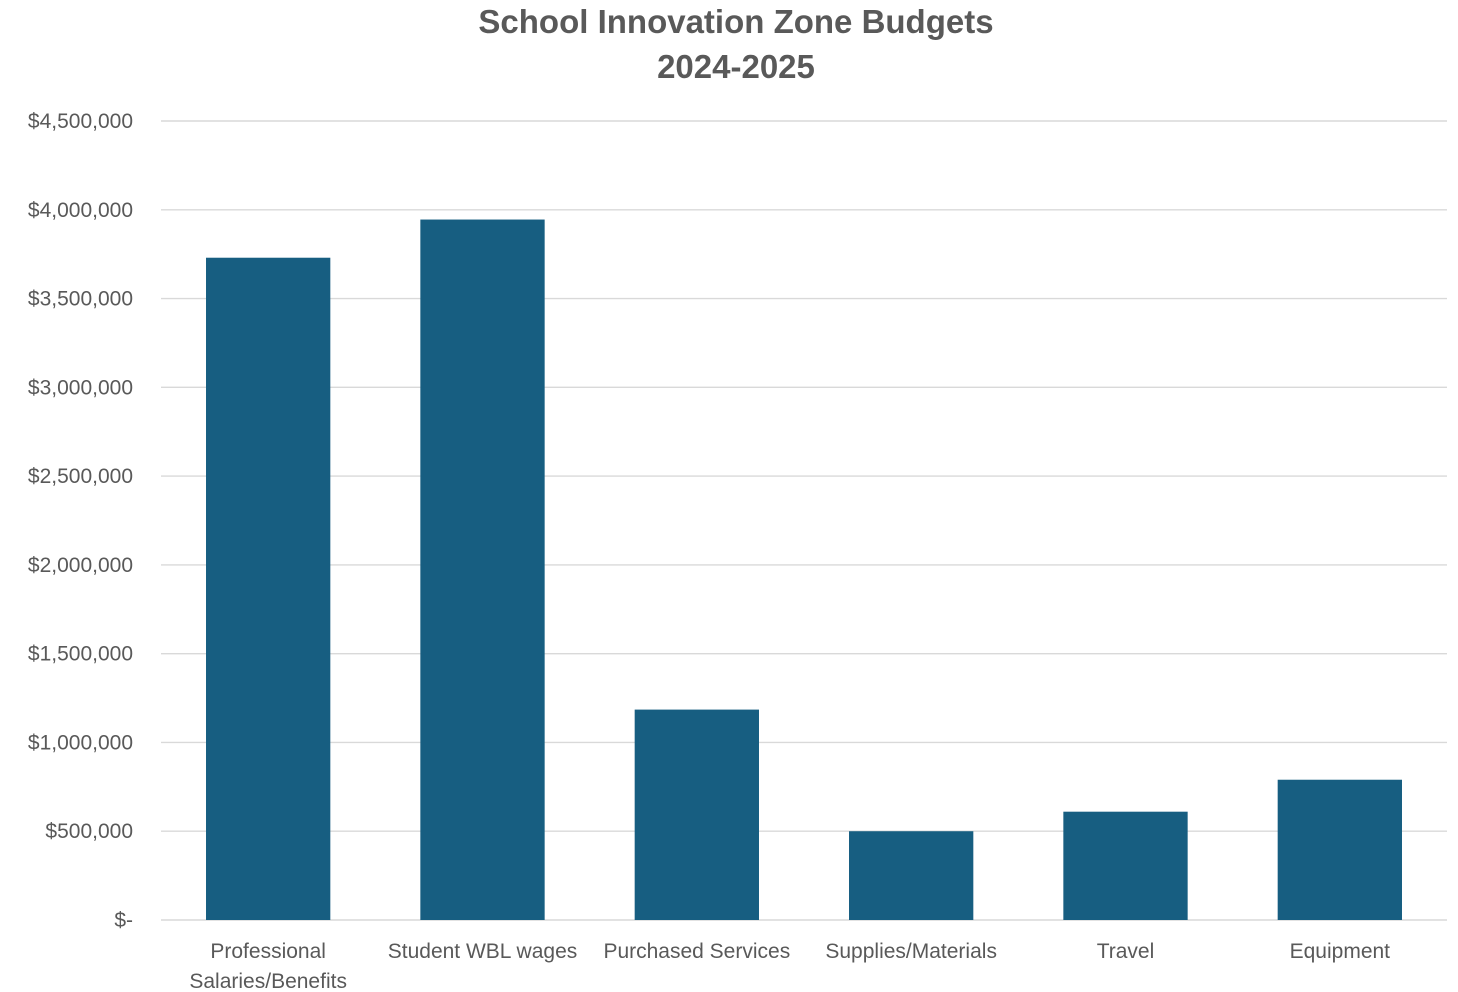  I want to click on y-tick-label: $-, so click(123, 920).